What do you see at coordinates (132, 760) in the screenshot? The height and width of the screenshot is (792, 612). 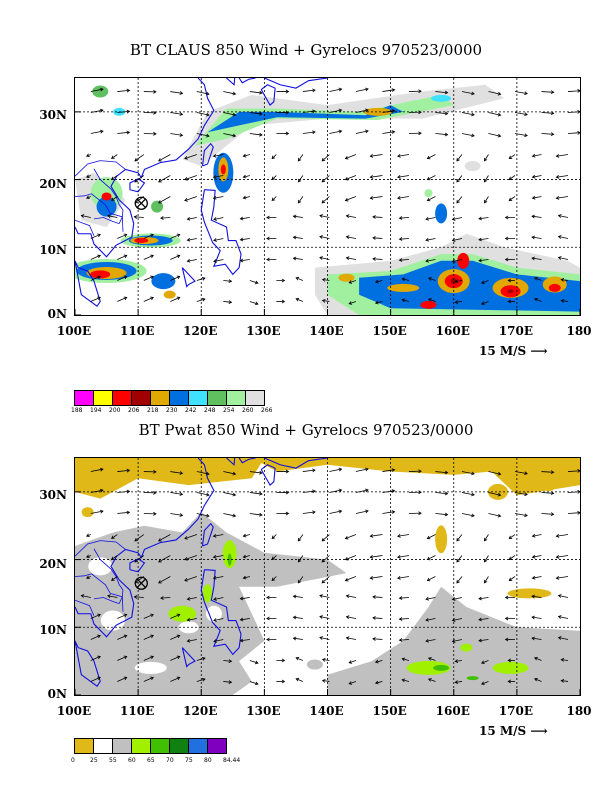 I see `colorbar-label: 60` at bounding box center [132, 760].